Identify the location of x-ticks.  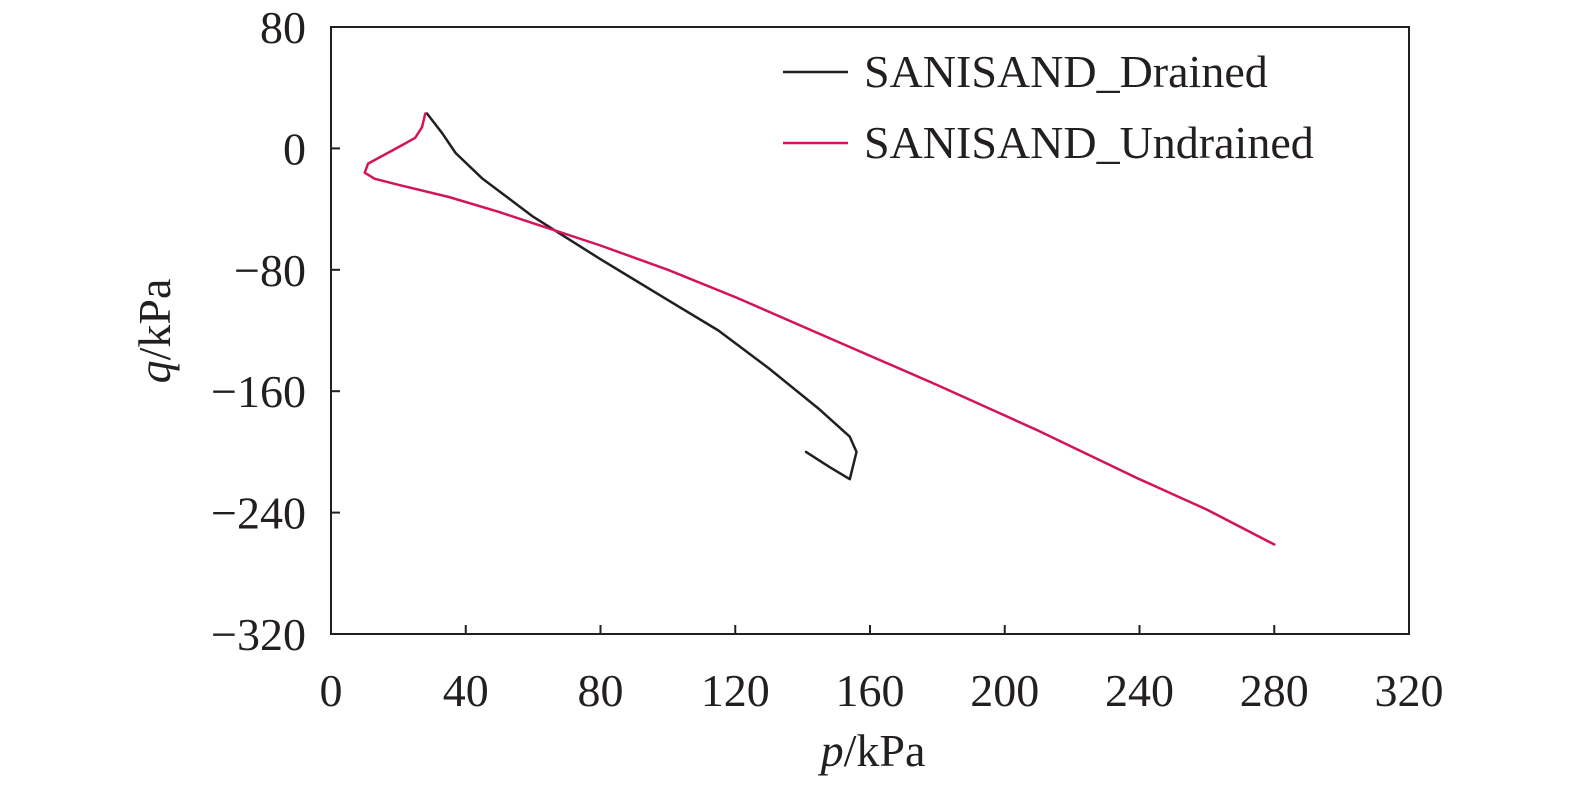
(870, 629).